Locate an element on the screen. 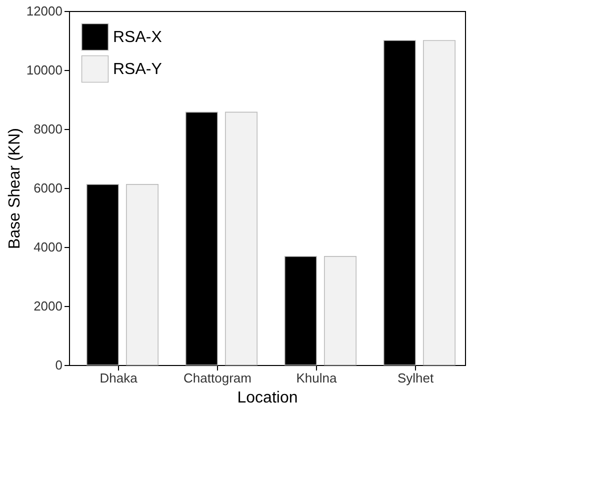 Image resolution: width=590 pixels, height=496 pixels. y-tick-label: 12000 is located at coordinates (44, 11).